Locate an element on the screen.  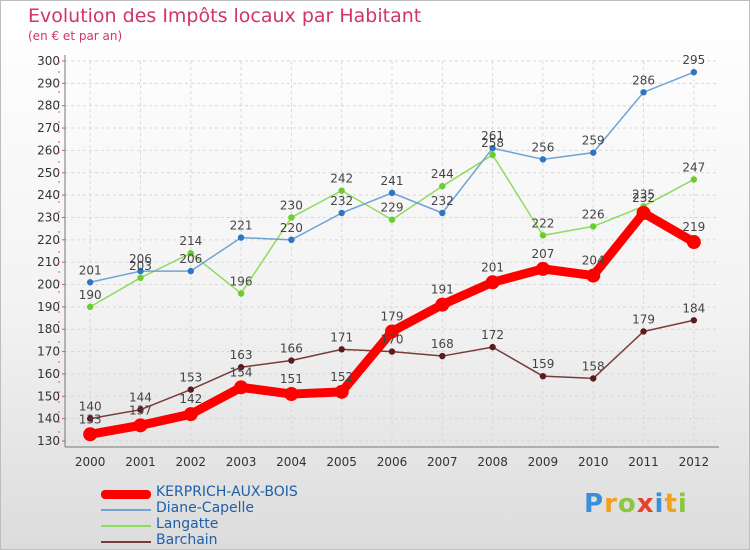
data-label-3-2003: 163 is located at coordinates (241, 355).